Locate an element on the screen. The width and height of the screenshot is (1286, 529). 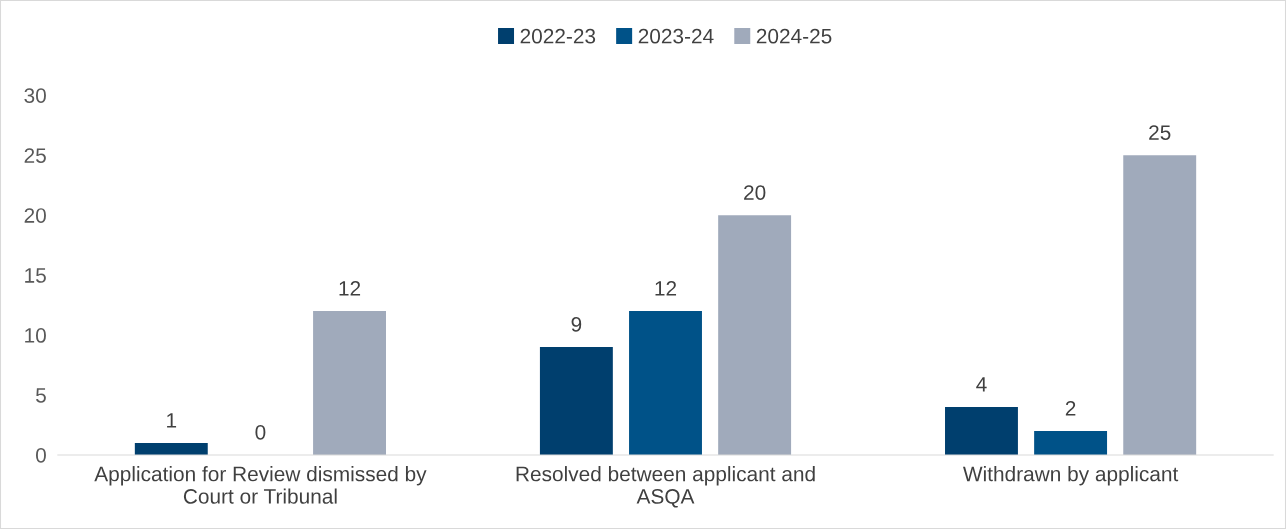
y-tick-label: 10 is located at coordinates (35, 335).